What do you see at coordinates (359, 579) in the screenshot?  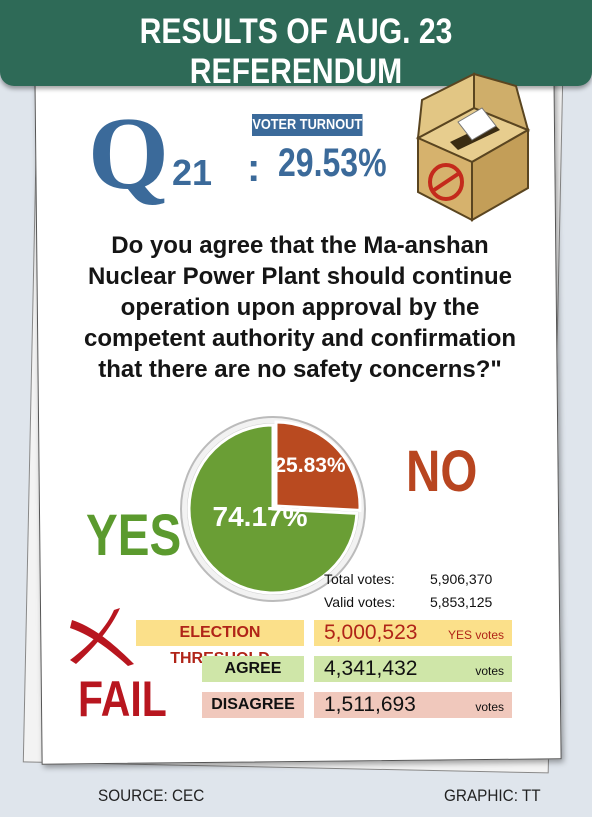 I see `total-votes-label: Total votes:` at bounding box center [359, 579].